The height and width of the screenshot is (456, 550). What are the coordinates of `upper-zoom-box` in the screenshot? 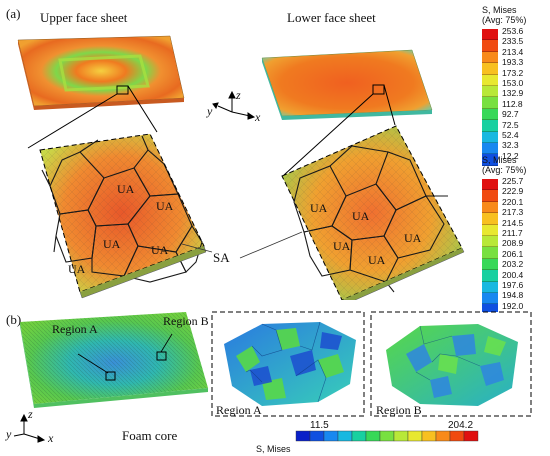 It's located at (122, 90).